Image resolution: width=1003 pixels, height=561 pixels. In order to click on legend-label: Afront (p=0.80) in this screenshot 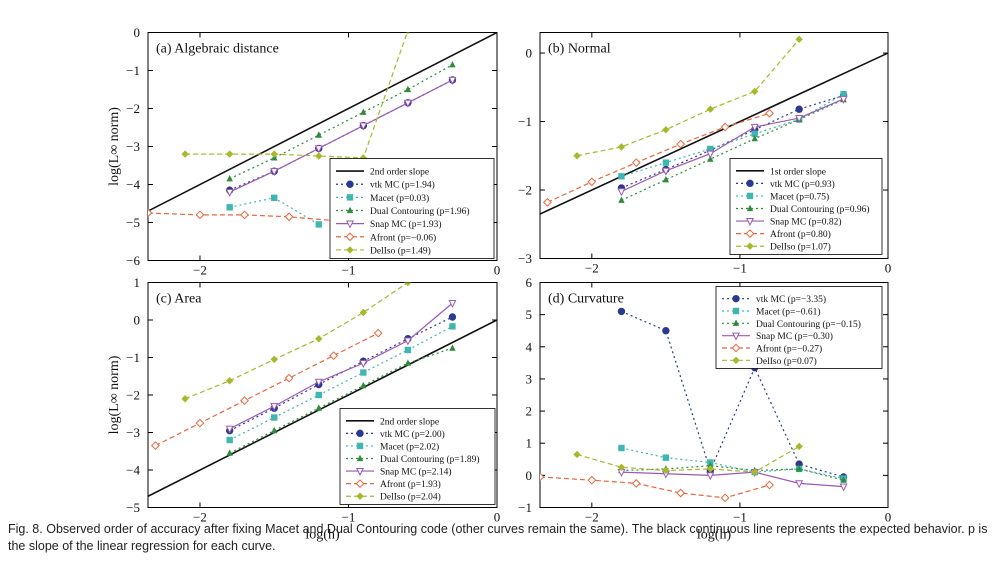, I will do `click(800, 234)`.